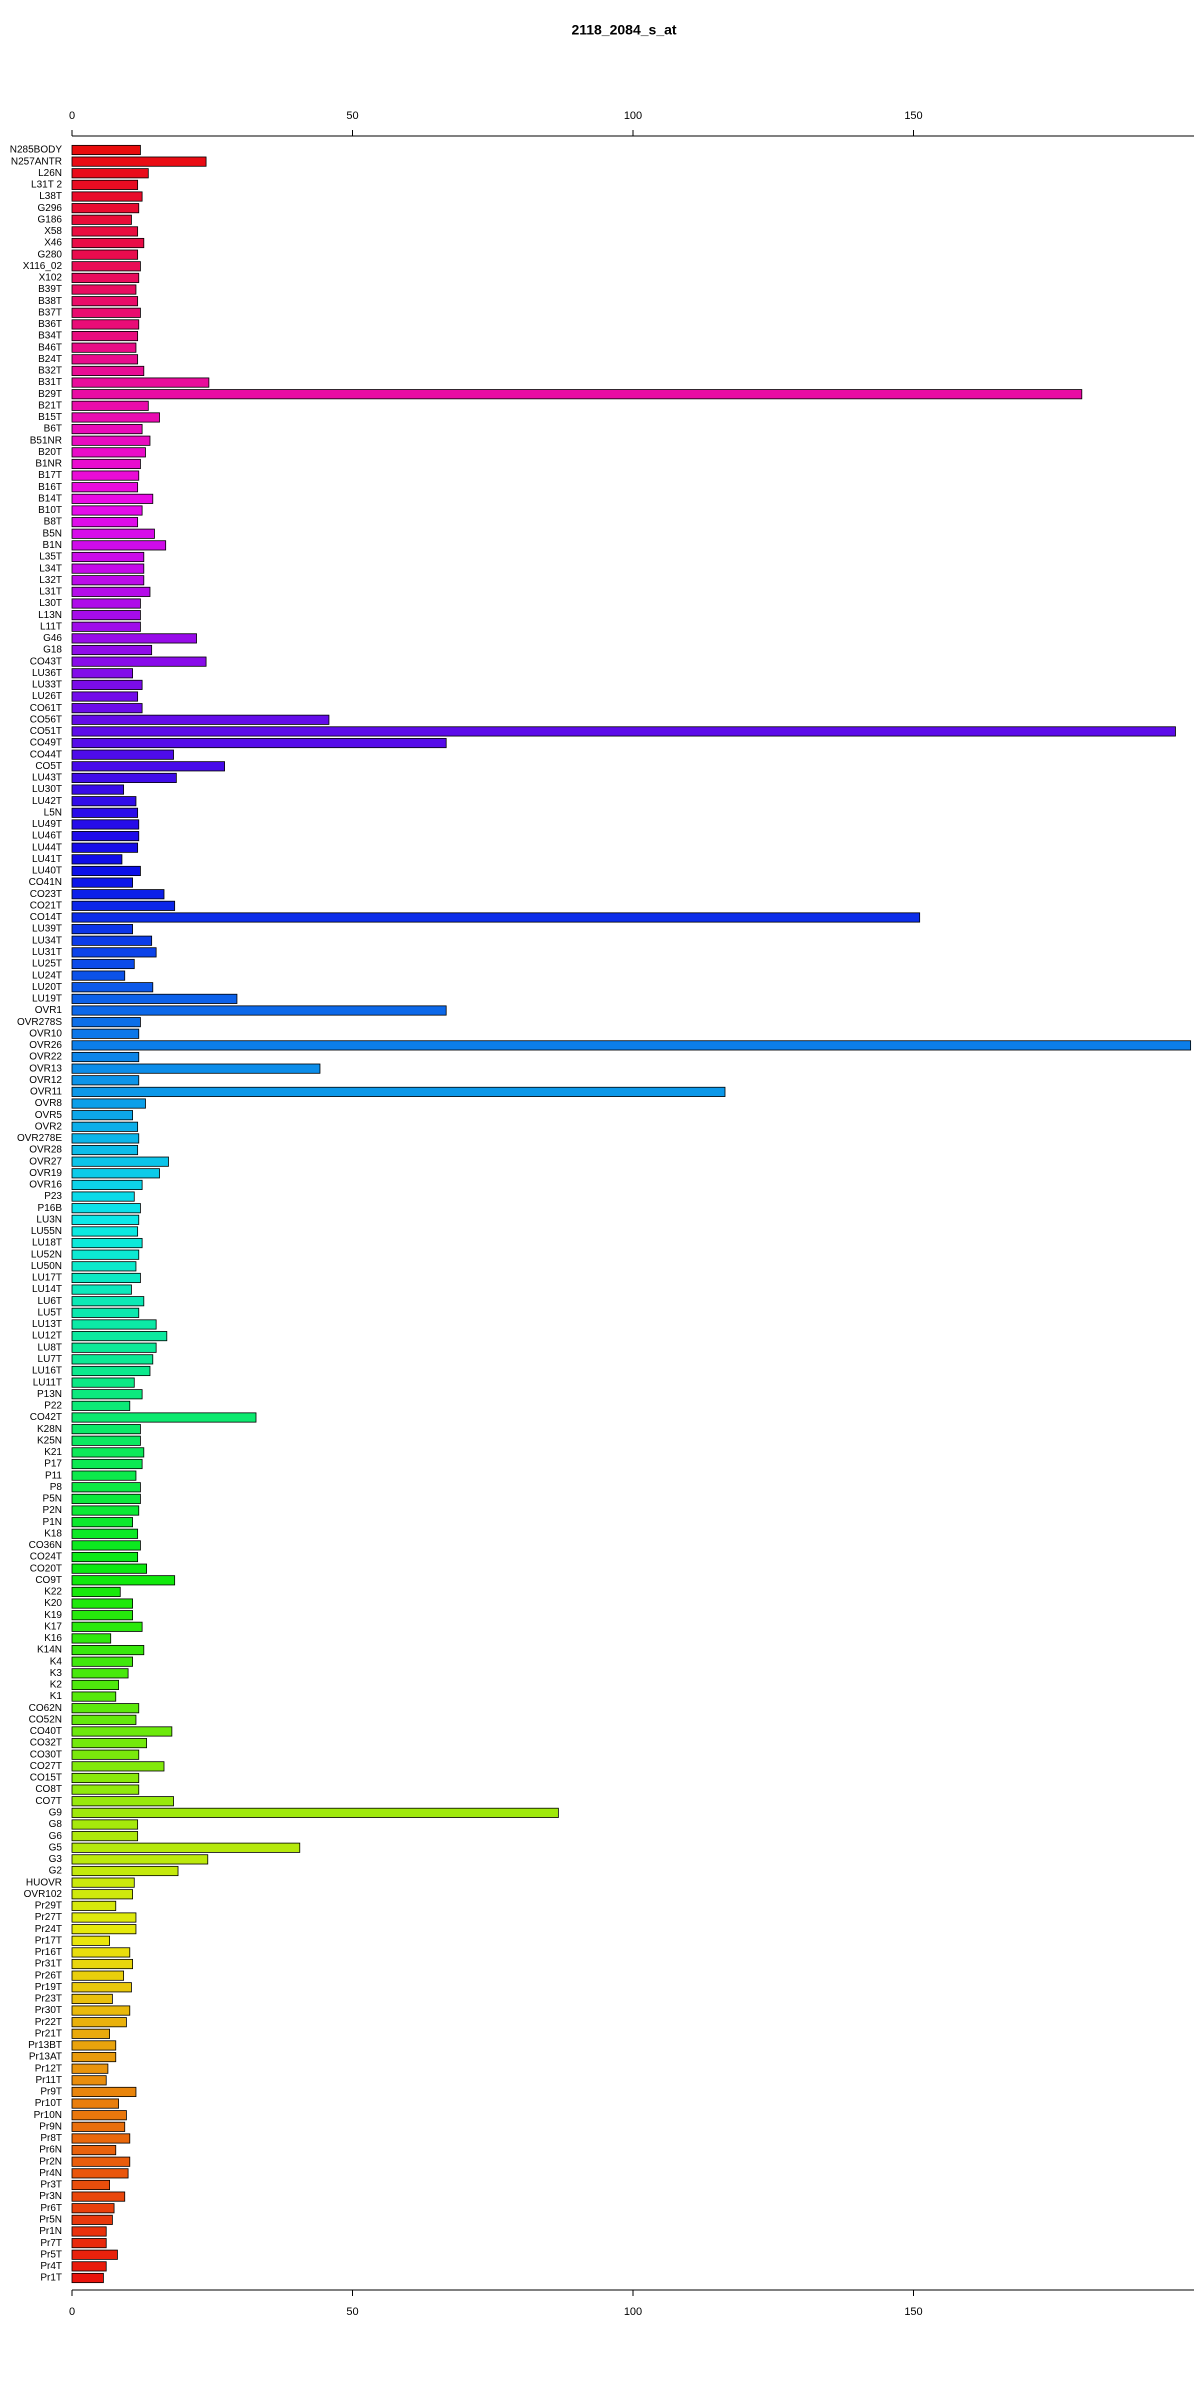  Describe the element at coordinates (50, 2196) in the screenshot. I see `y-tick-label: Pr3N` at that location.